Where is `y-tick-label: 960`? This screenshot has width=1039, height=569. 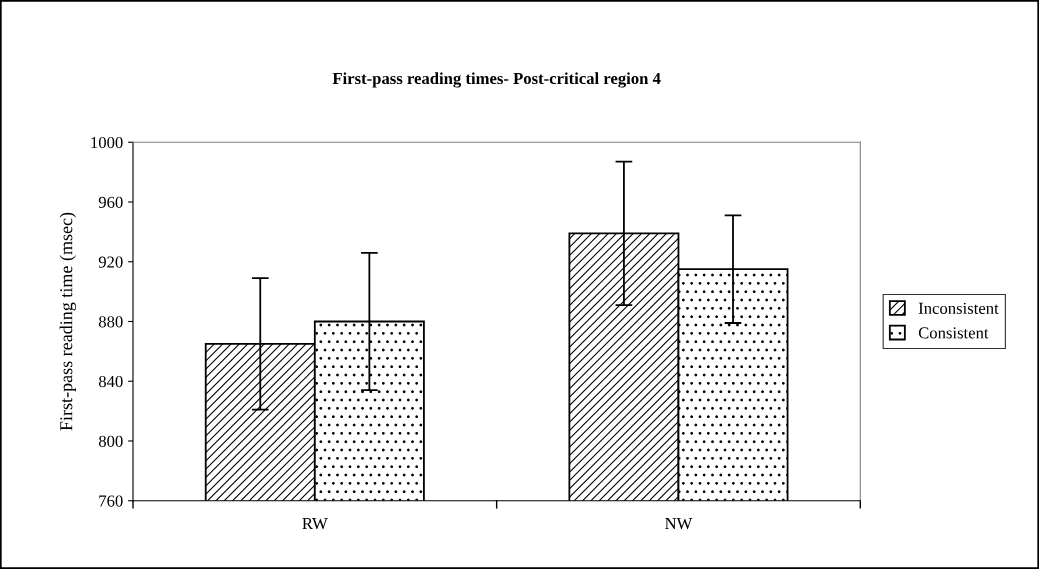
y-tick-label: 960 is located at coordinates (110, 202).